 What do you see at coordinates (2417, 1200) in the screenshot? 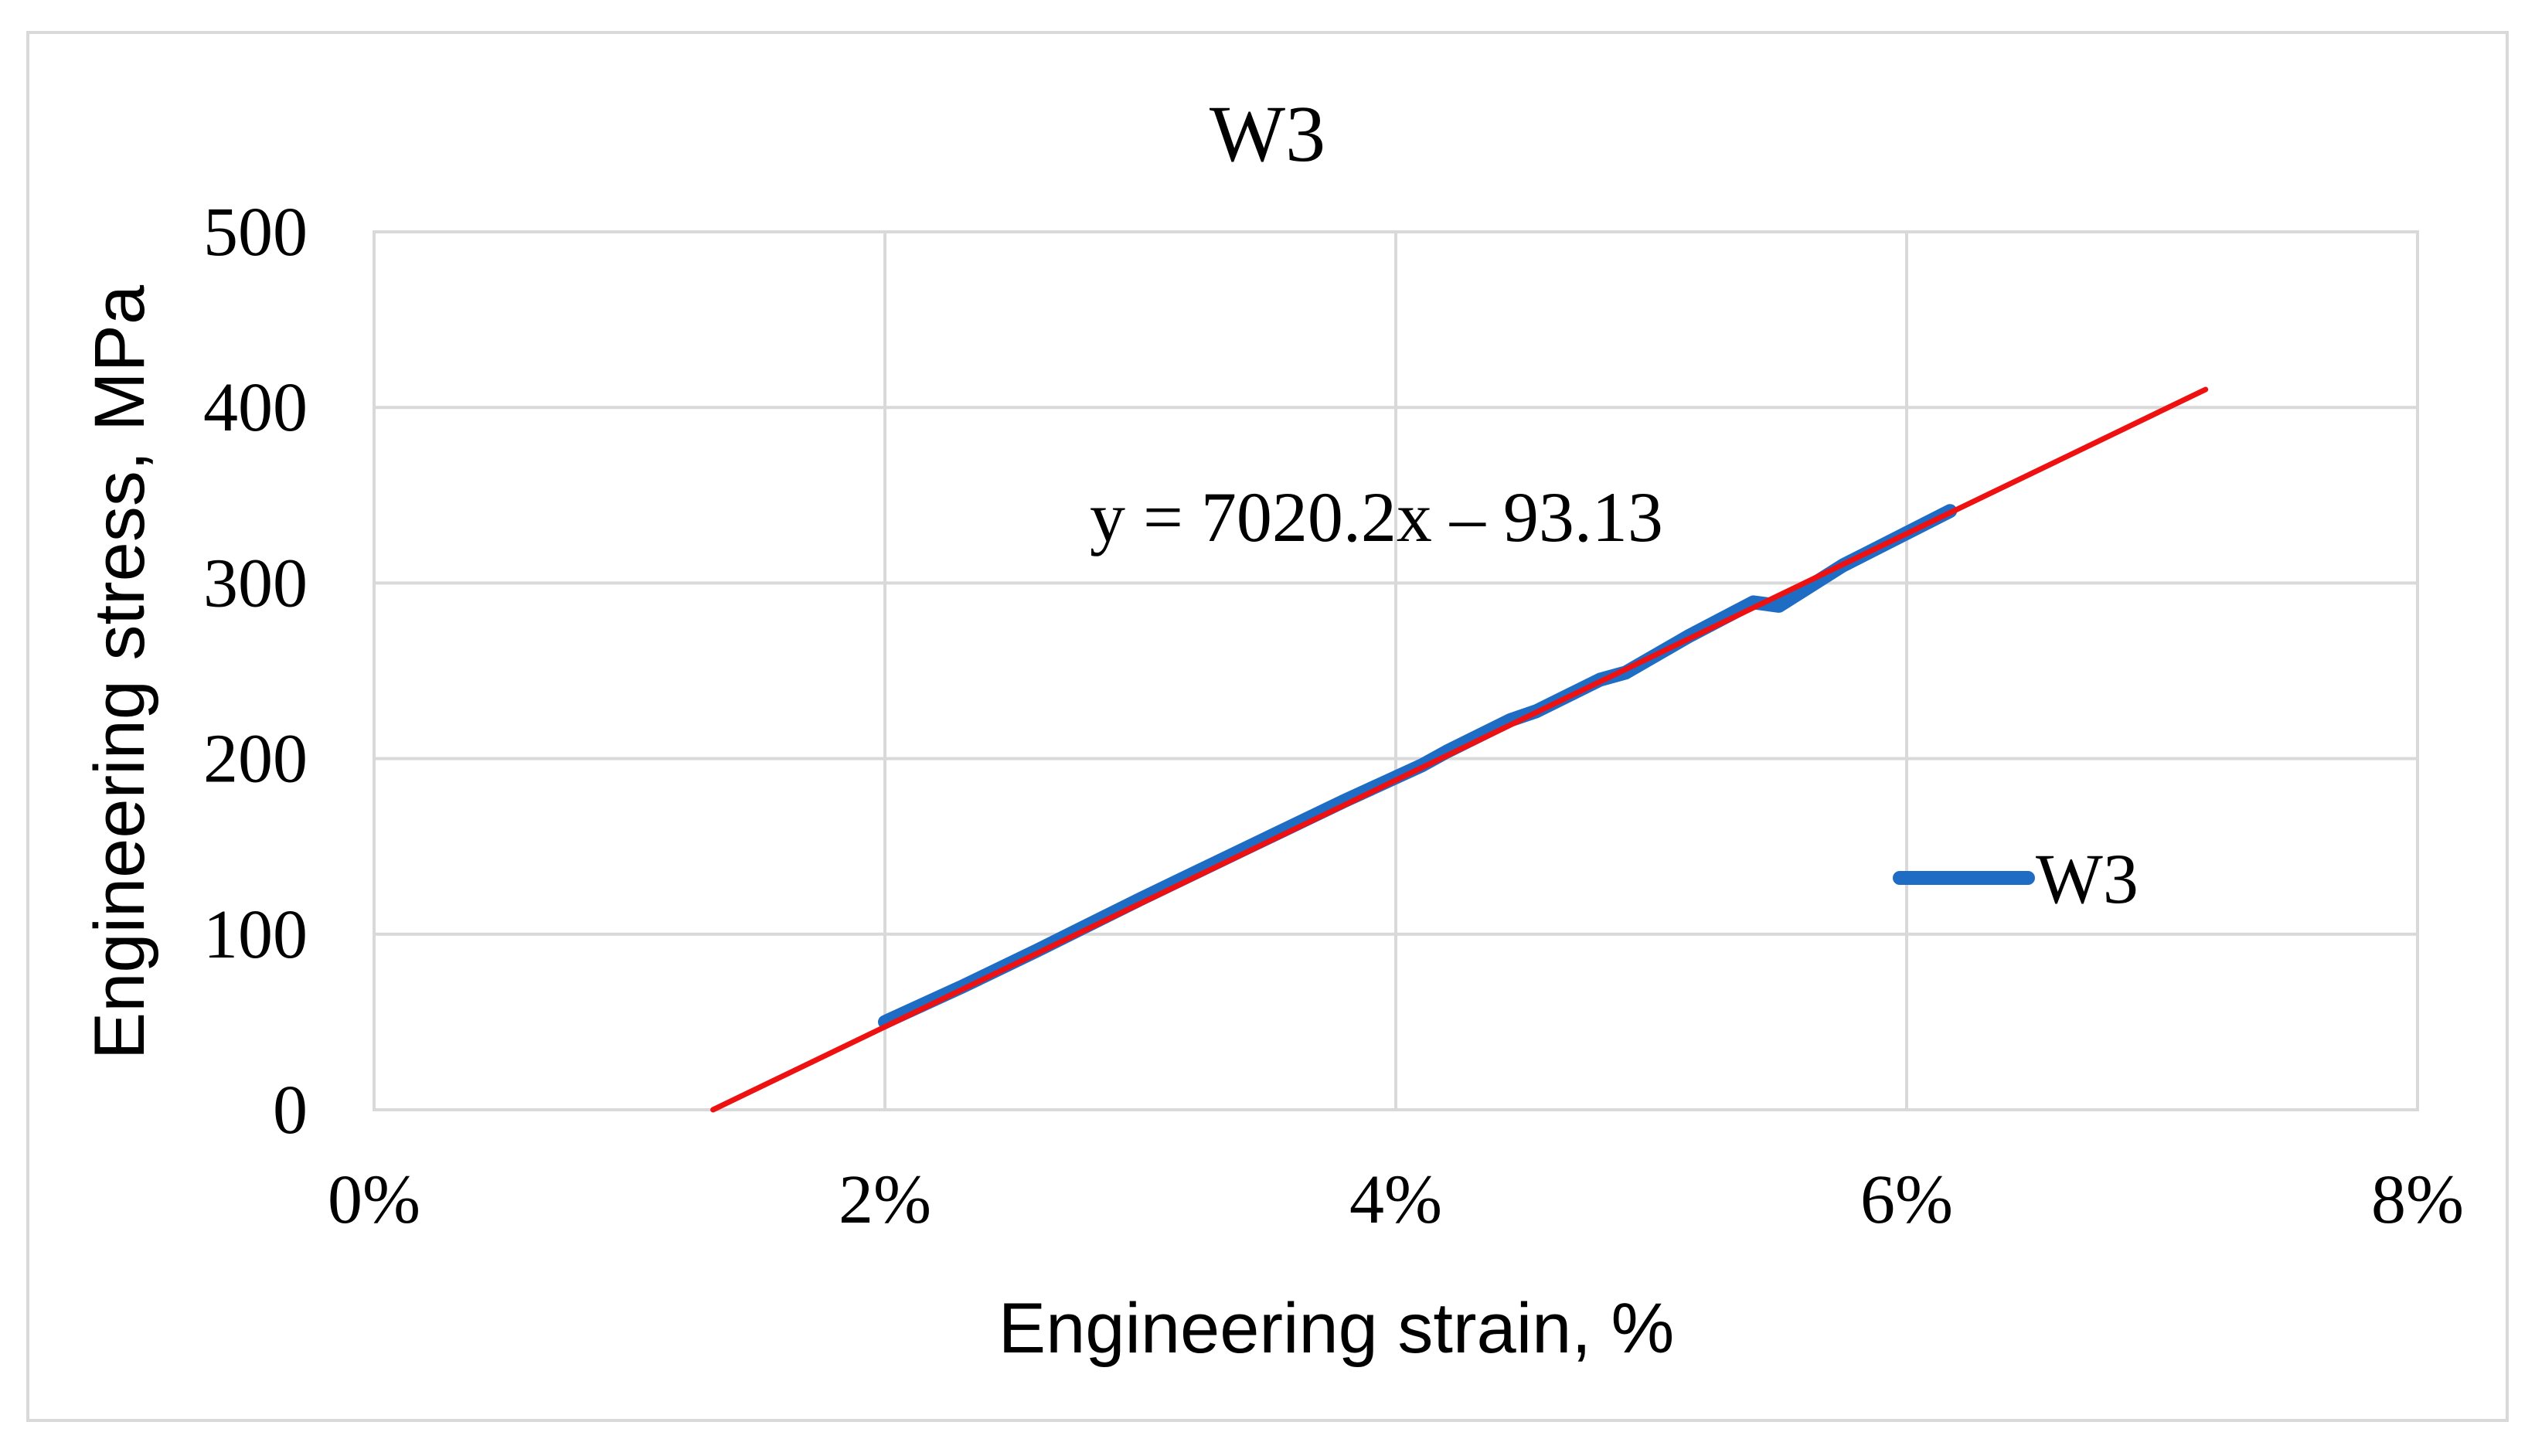
I see `x-tick-label: 8%` at bounding box center [2417, 1200].